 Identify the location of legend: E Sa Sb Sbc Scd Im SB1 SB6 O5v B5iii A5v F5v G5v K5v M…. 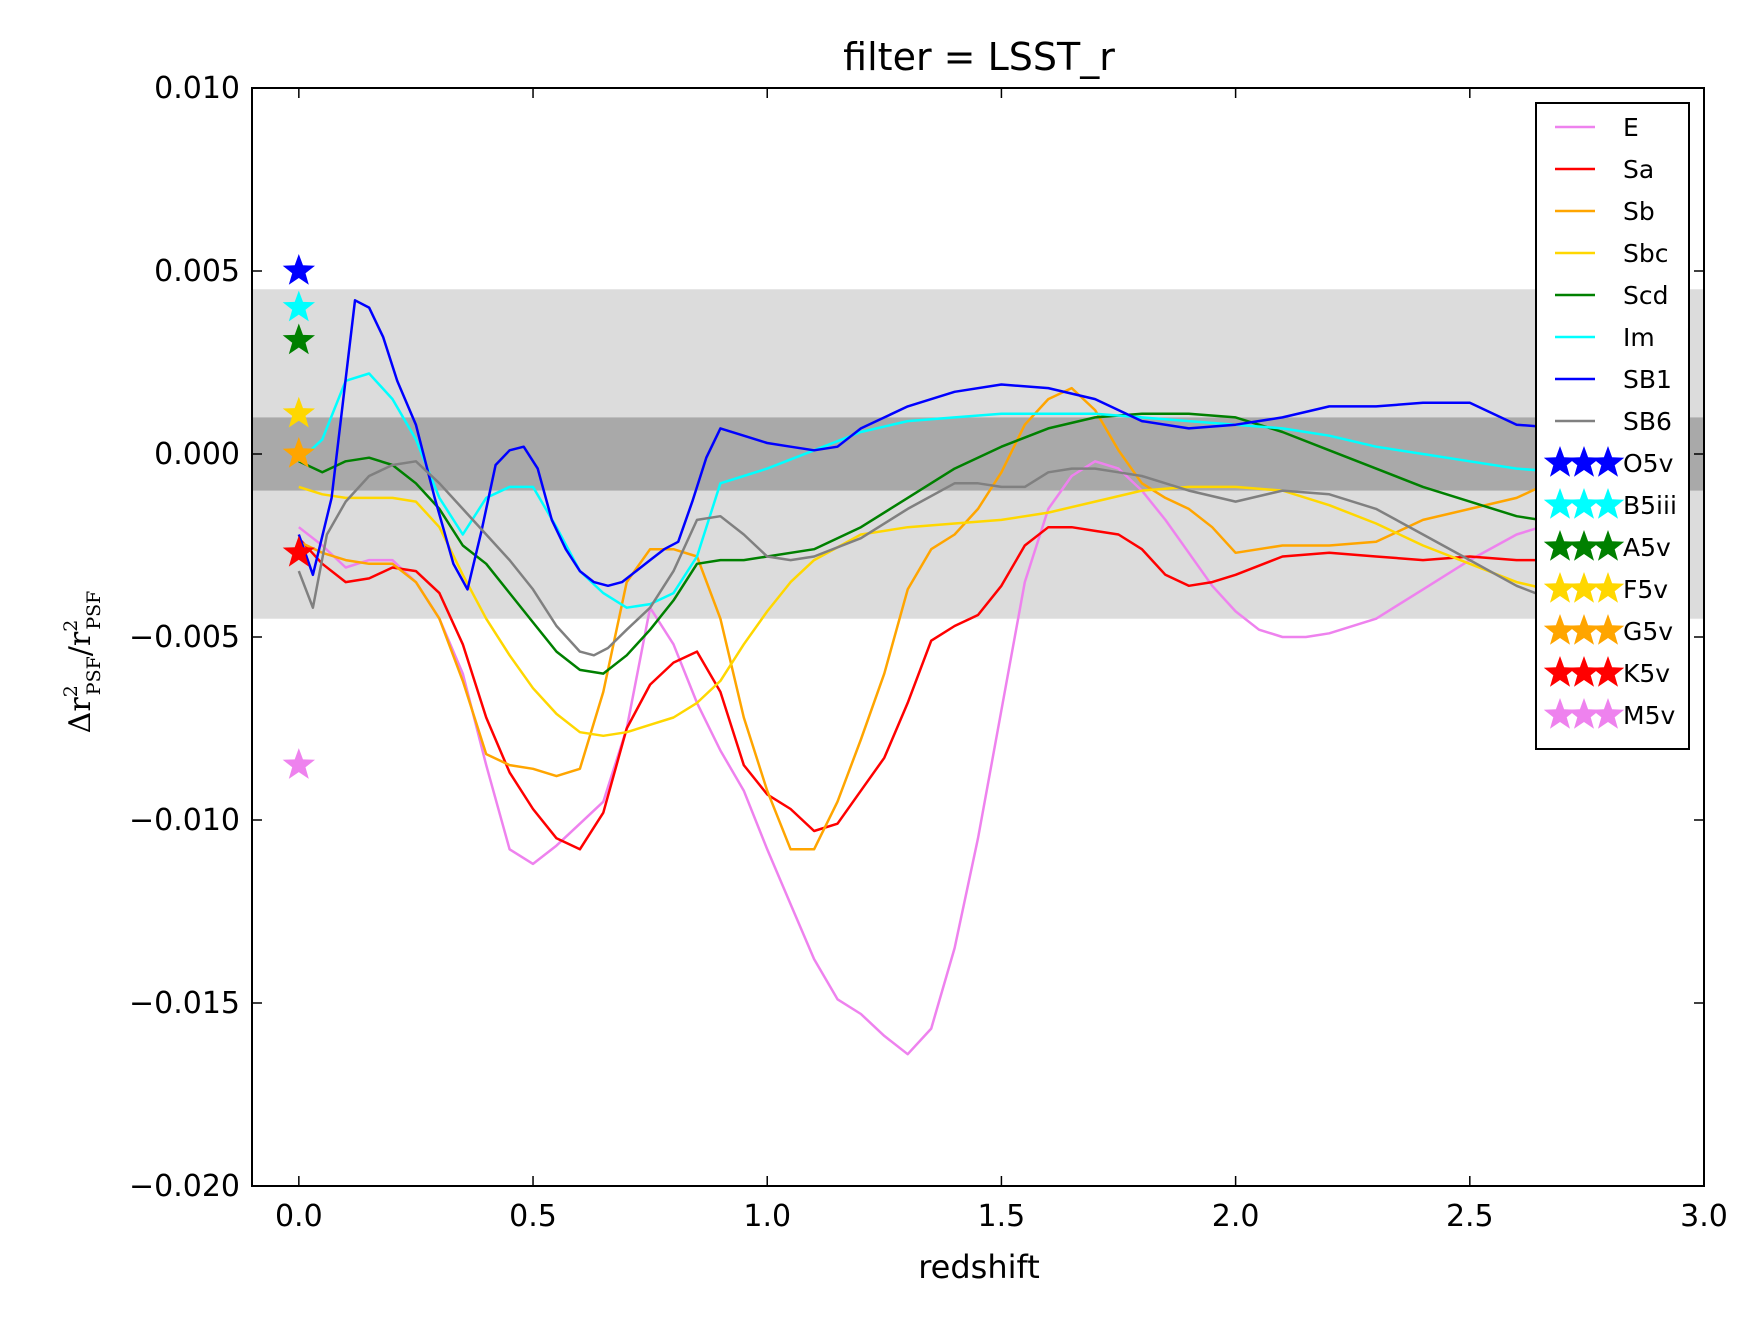
(1612, 426).